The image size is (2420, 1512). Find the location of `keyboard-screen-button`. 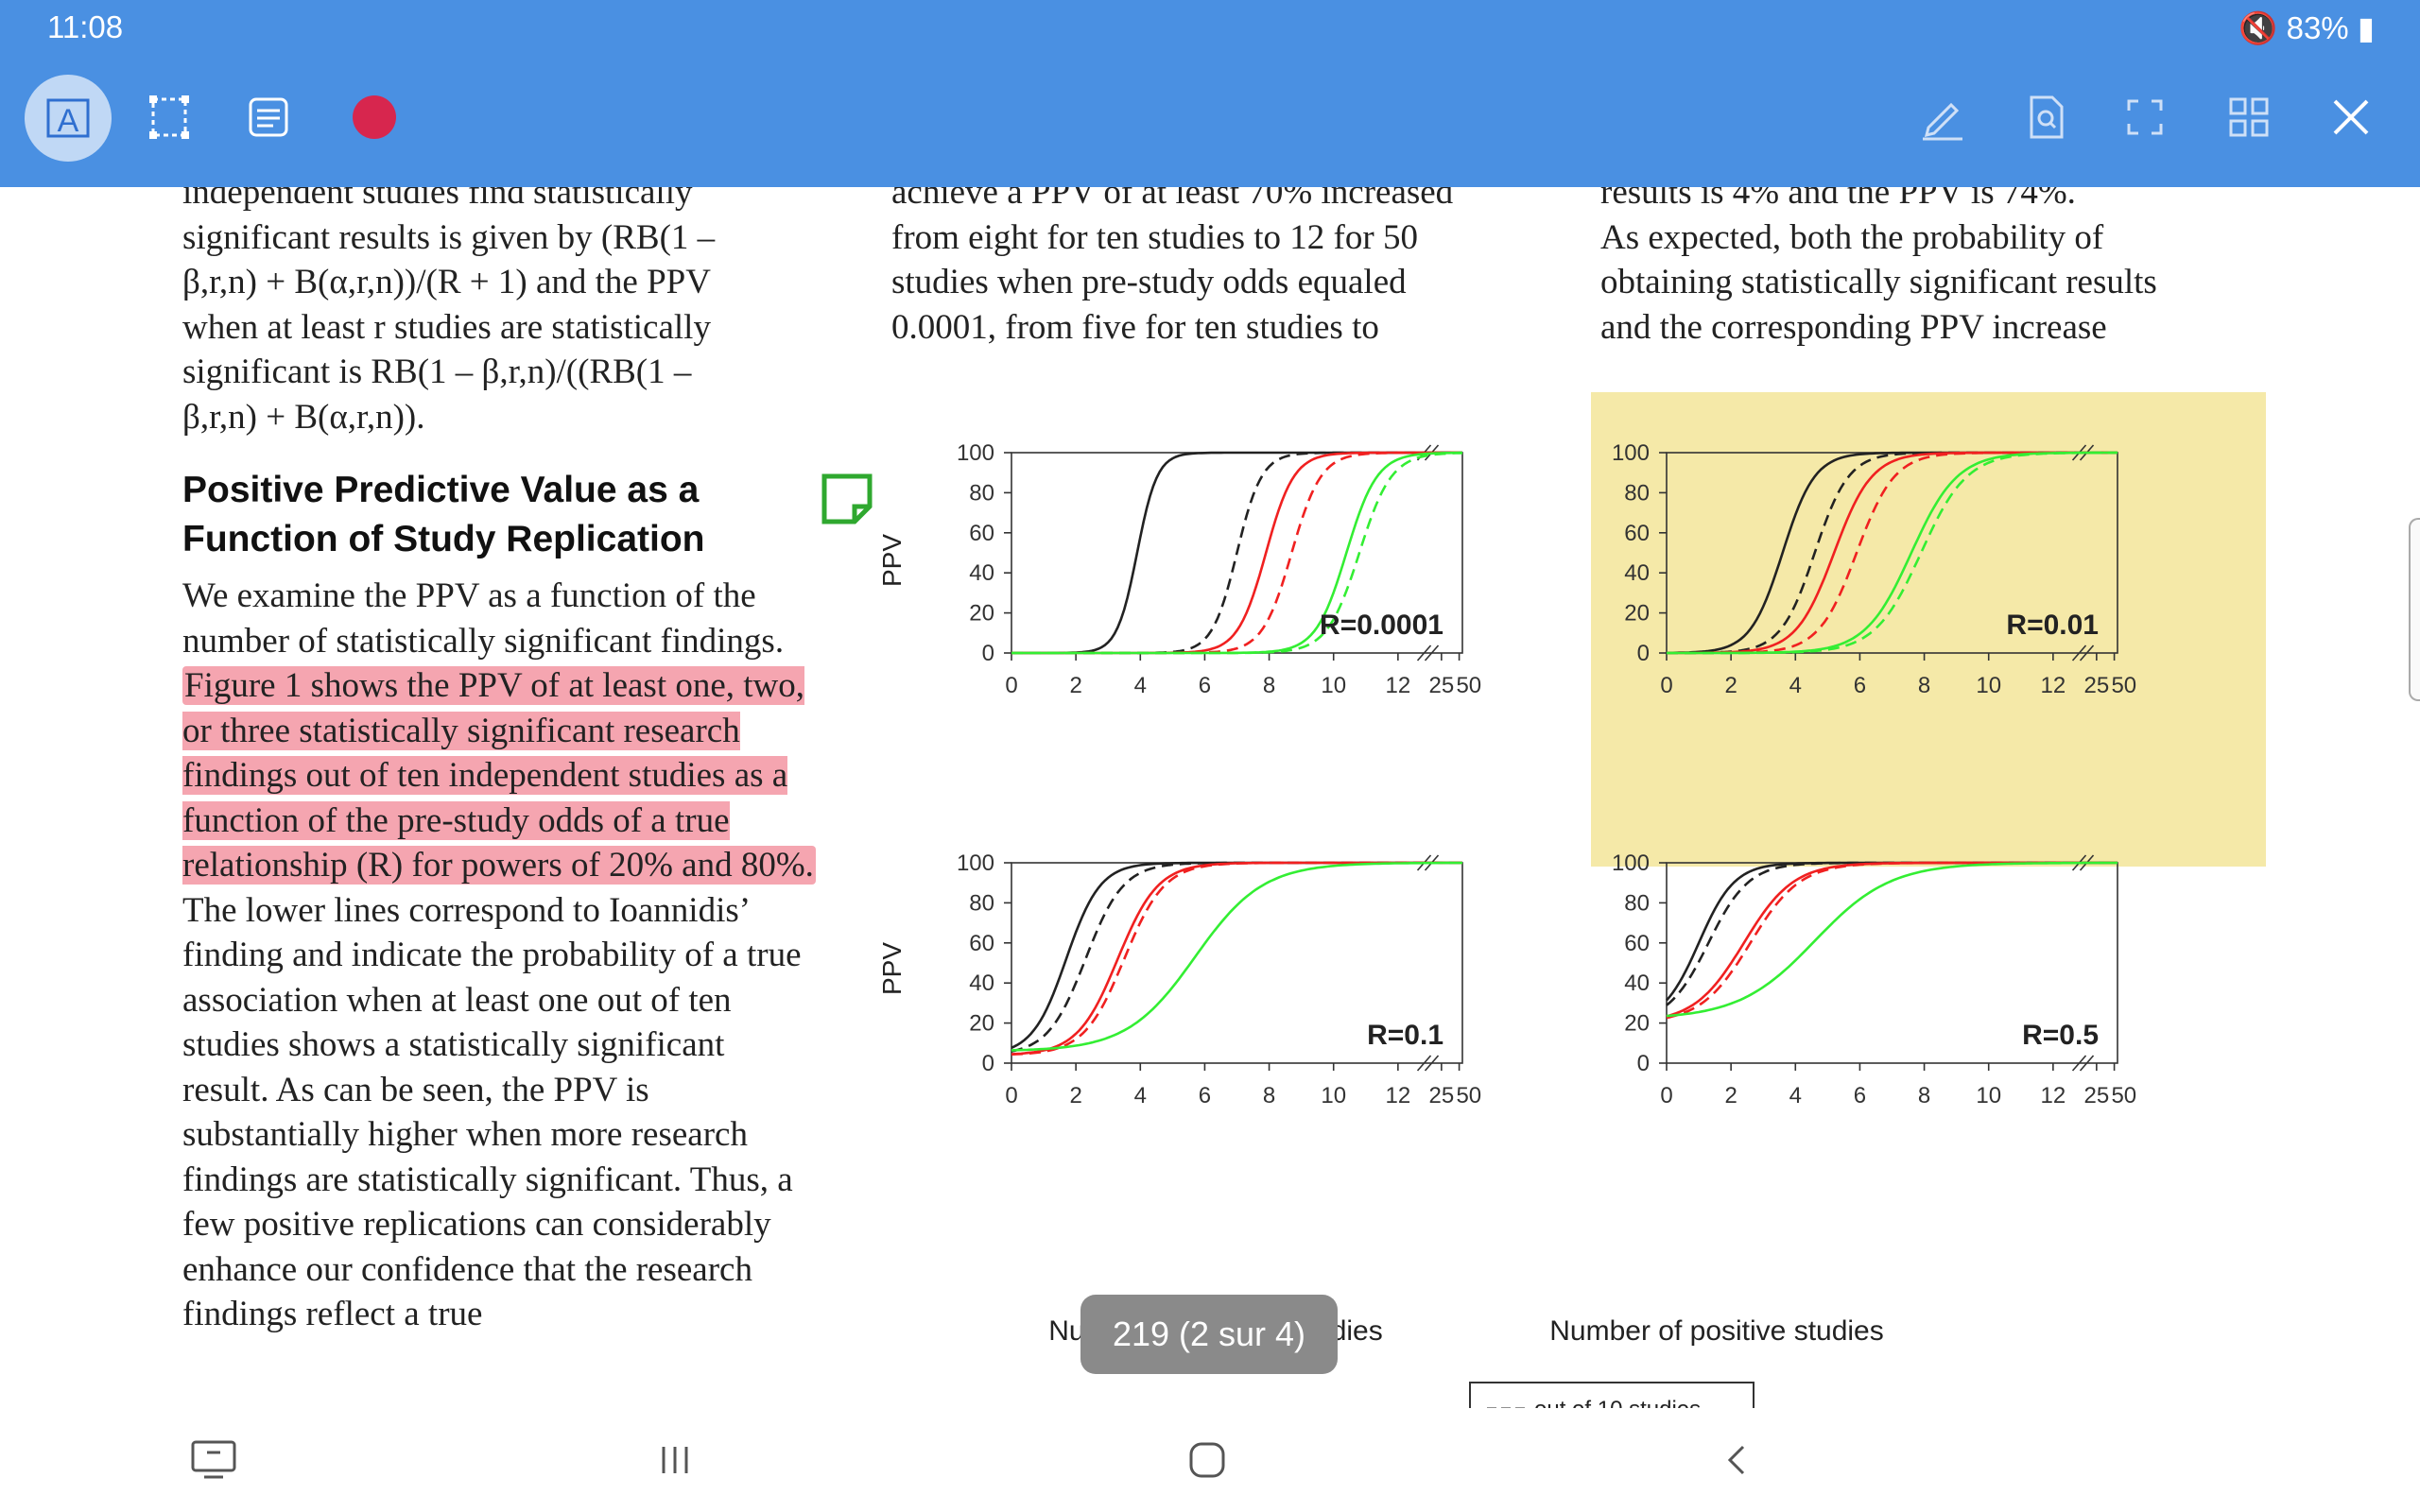

keyboard-screen-button is located at coordinates (213, 1460).